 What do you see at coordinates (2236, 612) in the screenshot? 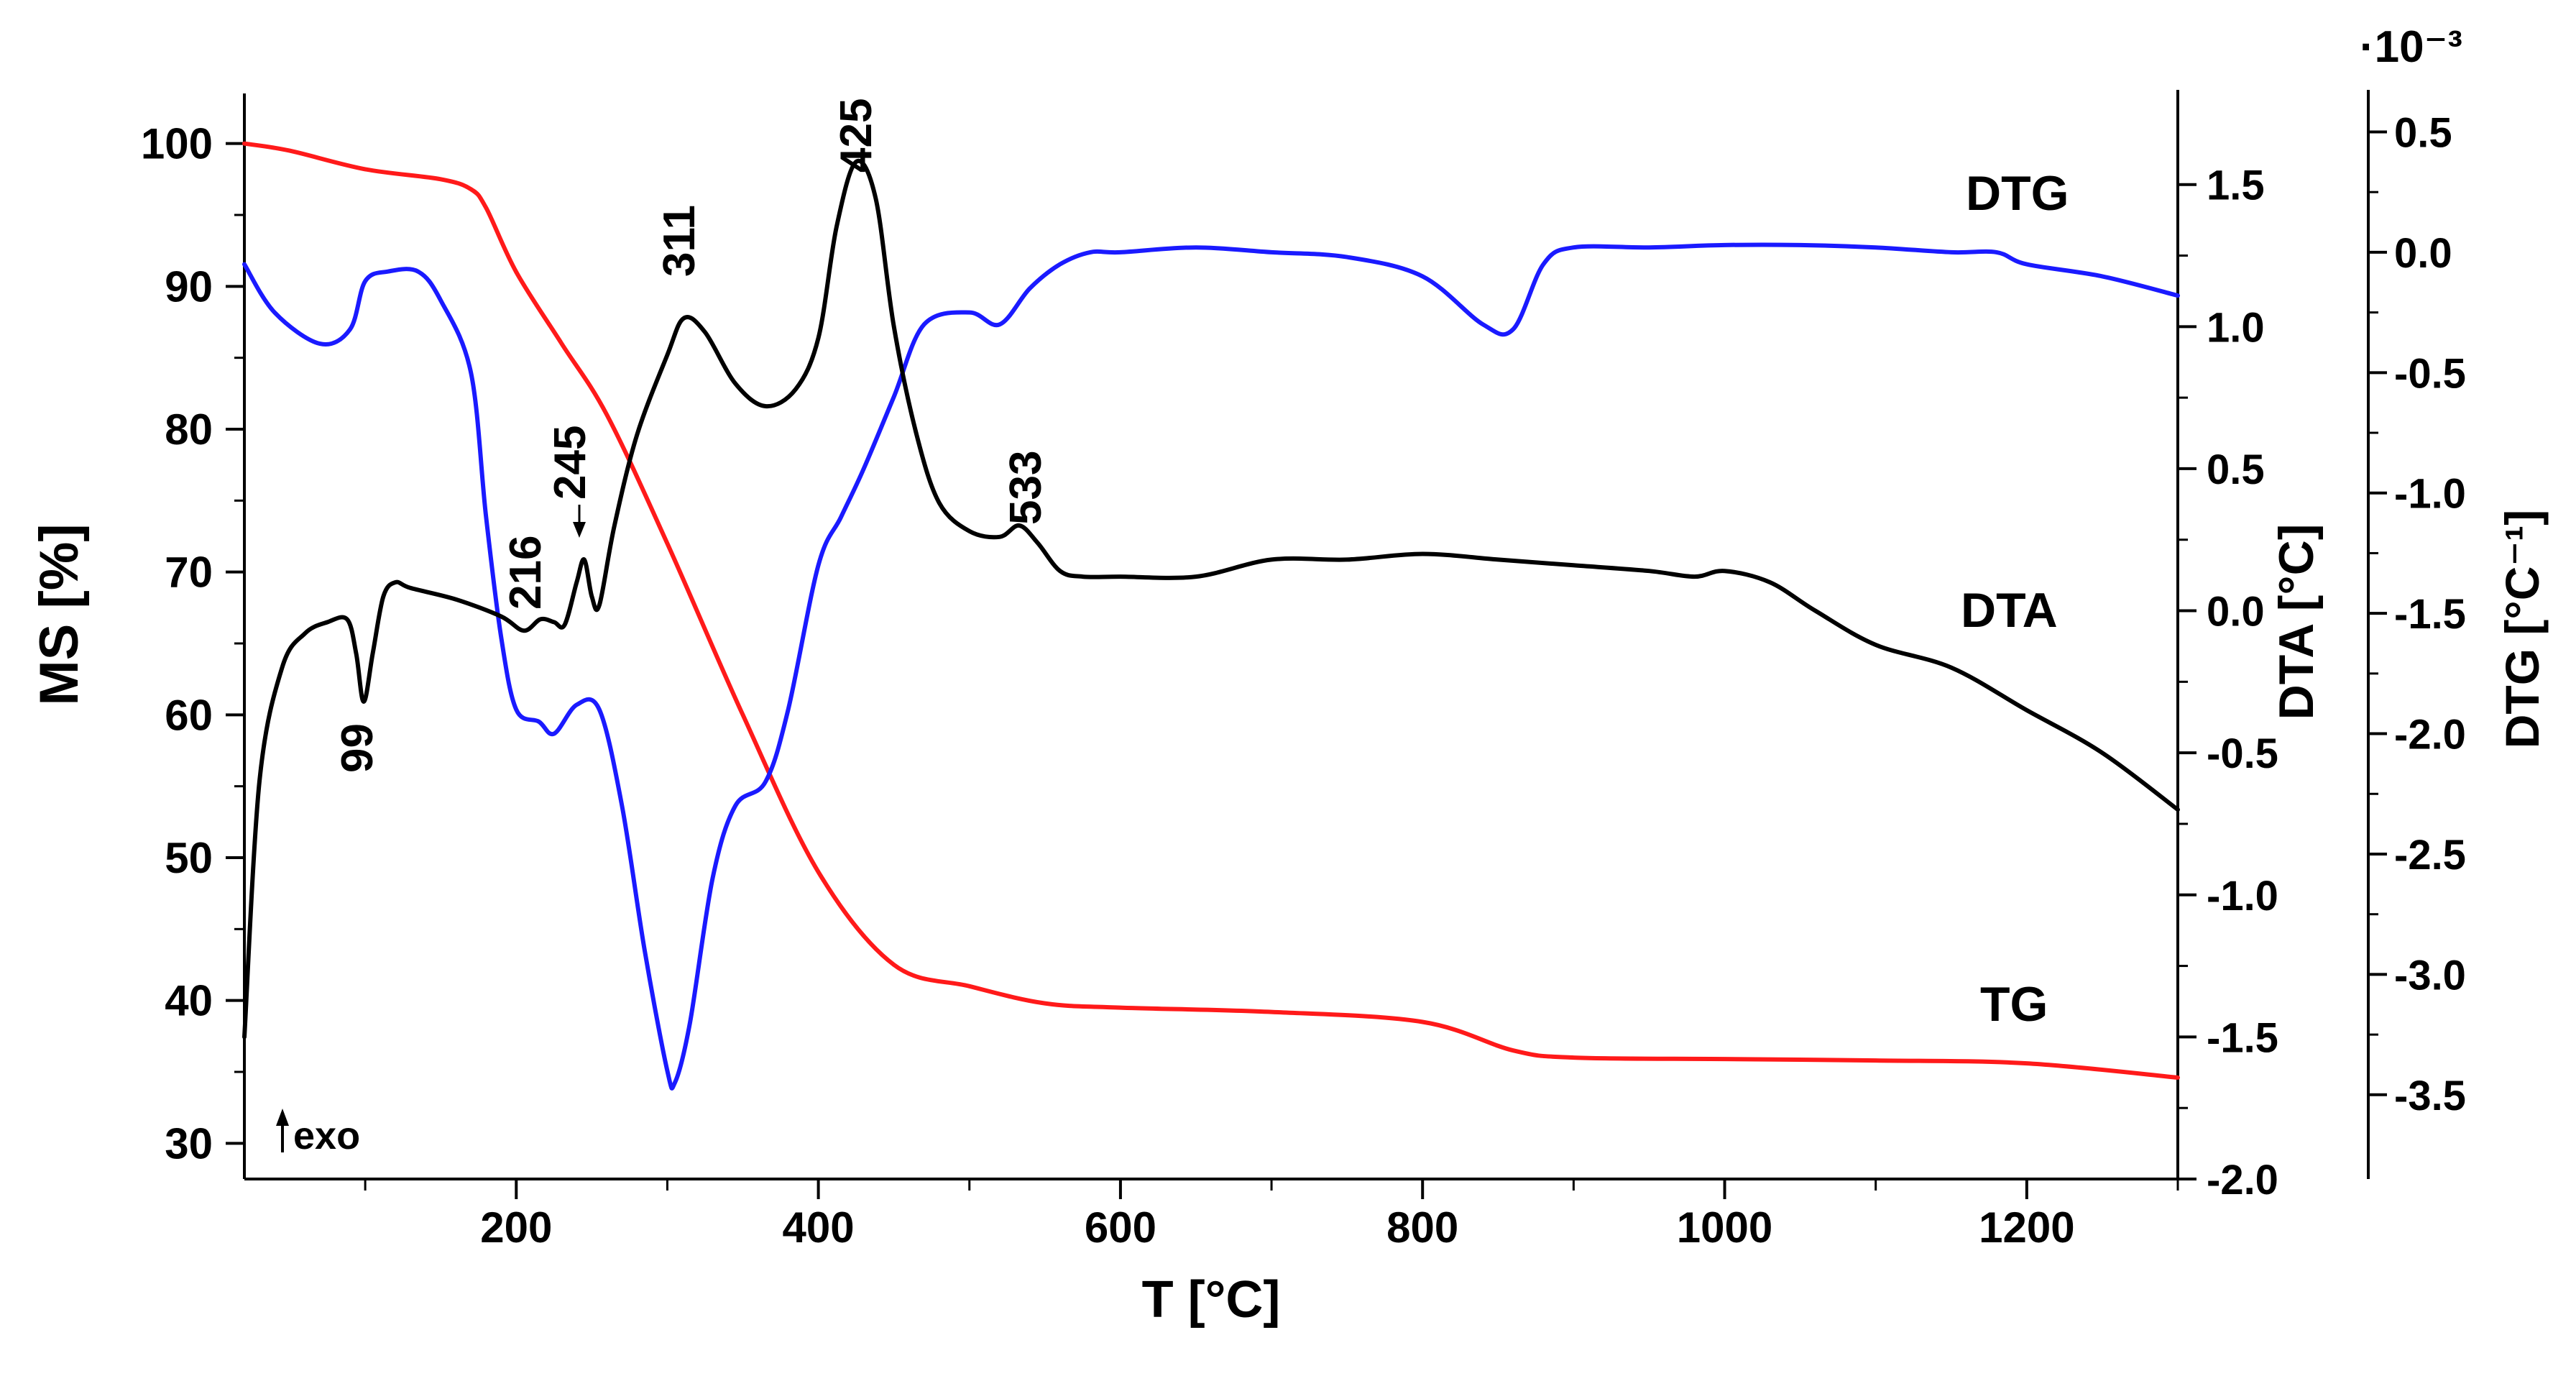
I see `dta-tick-label: 0.0` at bounding box center [2236, 612].